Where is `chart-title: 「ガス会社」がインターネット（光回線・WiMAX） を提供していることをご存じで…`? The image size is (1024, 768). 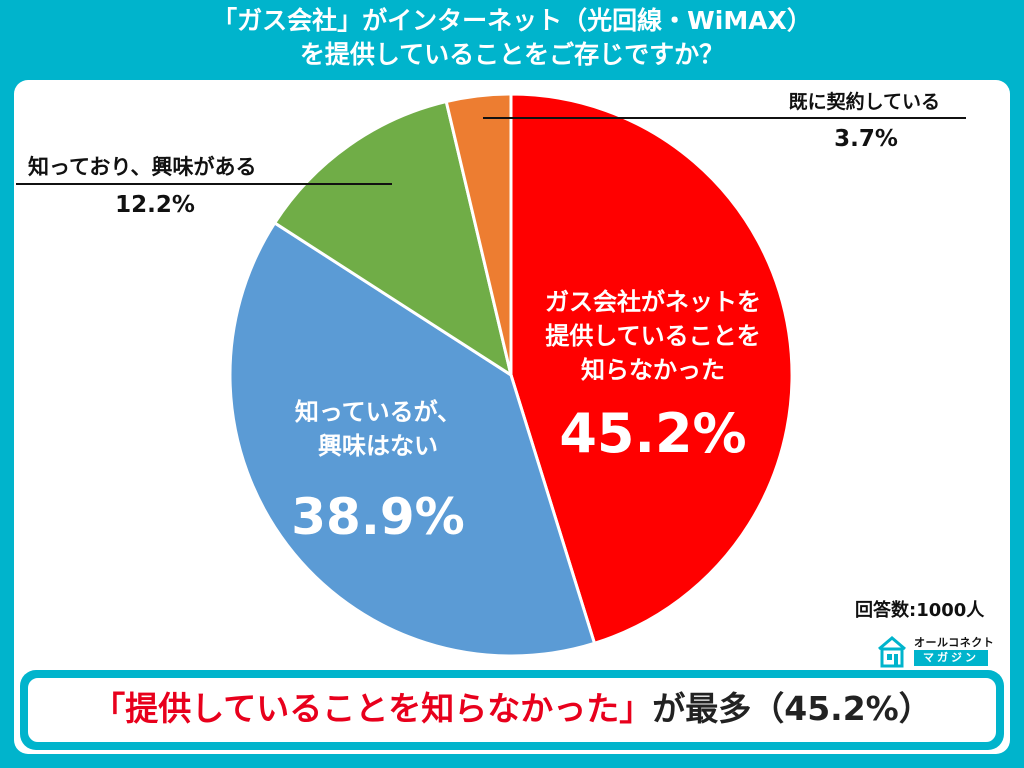
chart-title: 「ガス会社」がインターネット（光回線・WiMAX） を提供していることをご存じで… is located at coordinates (512, 38).